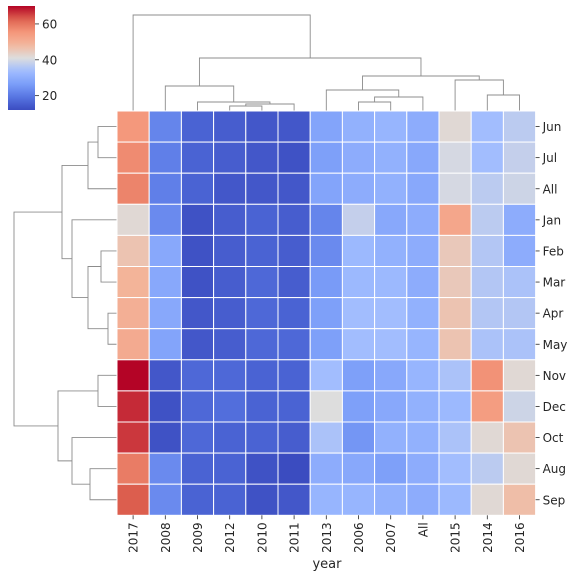  I want to click on row-tick-label: Aug, so click(554, 469).